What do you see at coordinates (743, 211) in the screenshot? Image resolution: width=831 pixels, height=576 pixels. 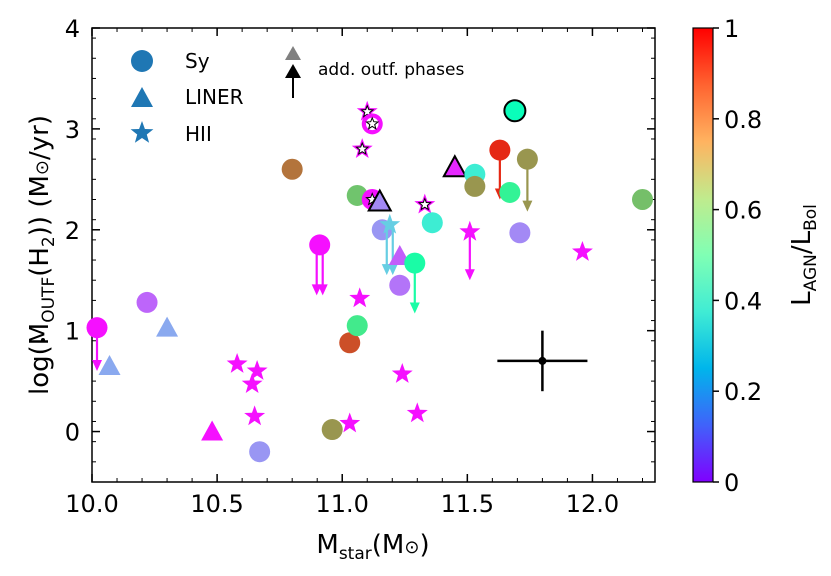 I see `colorbar-tick-label: 0.6` at bounding box center [743, 211].